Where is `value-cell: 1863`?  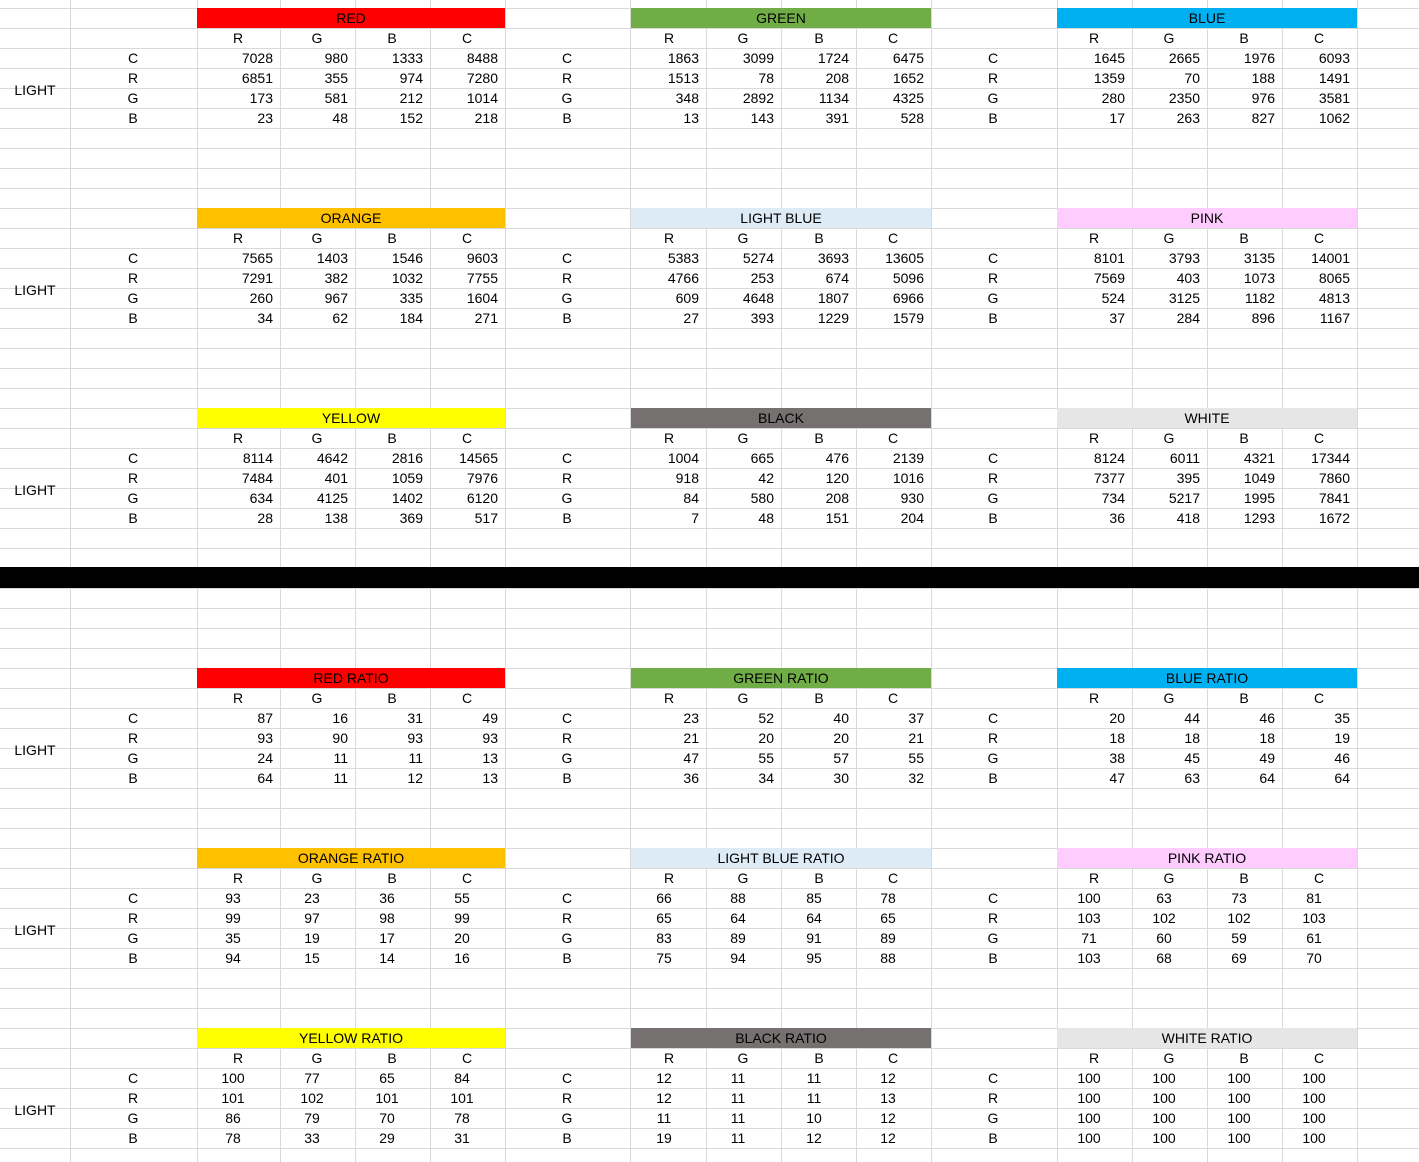
value-cell: 1863 is located at coordinates (683, 58).